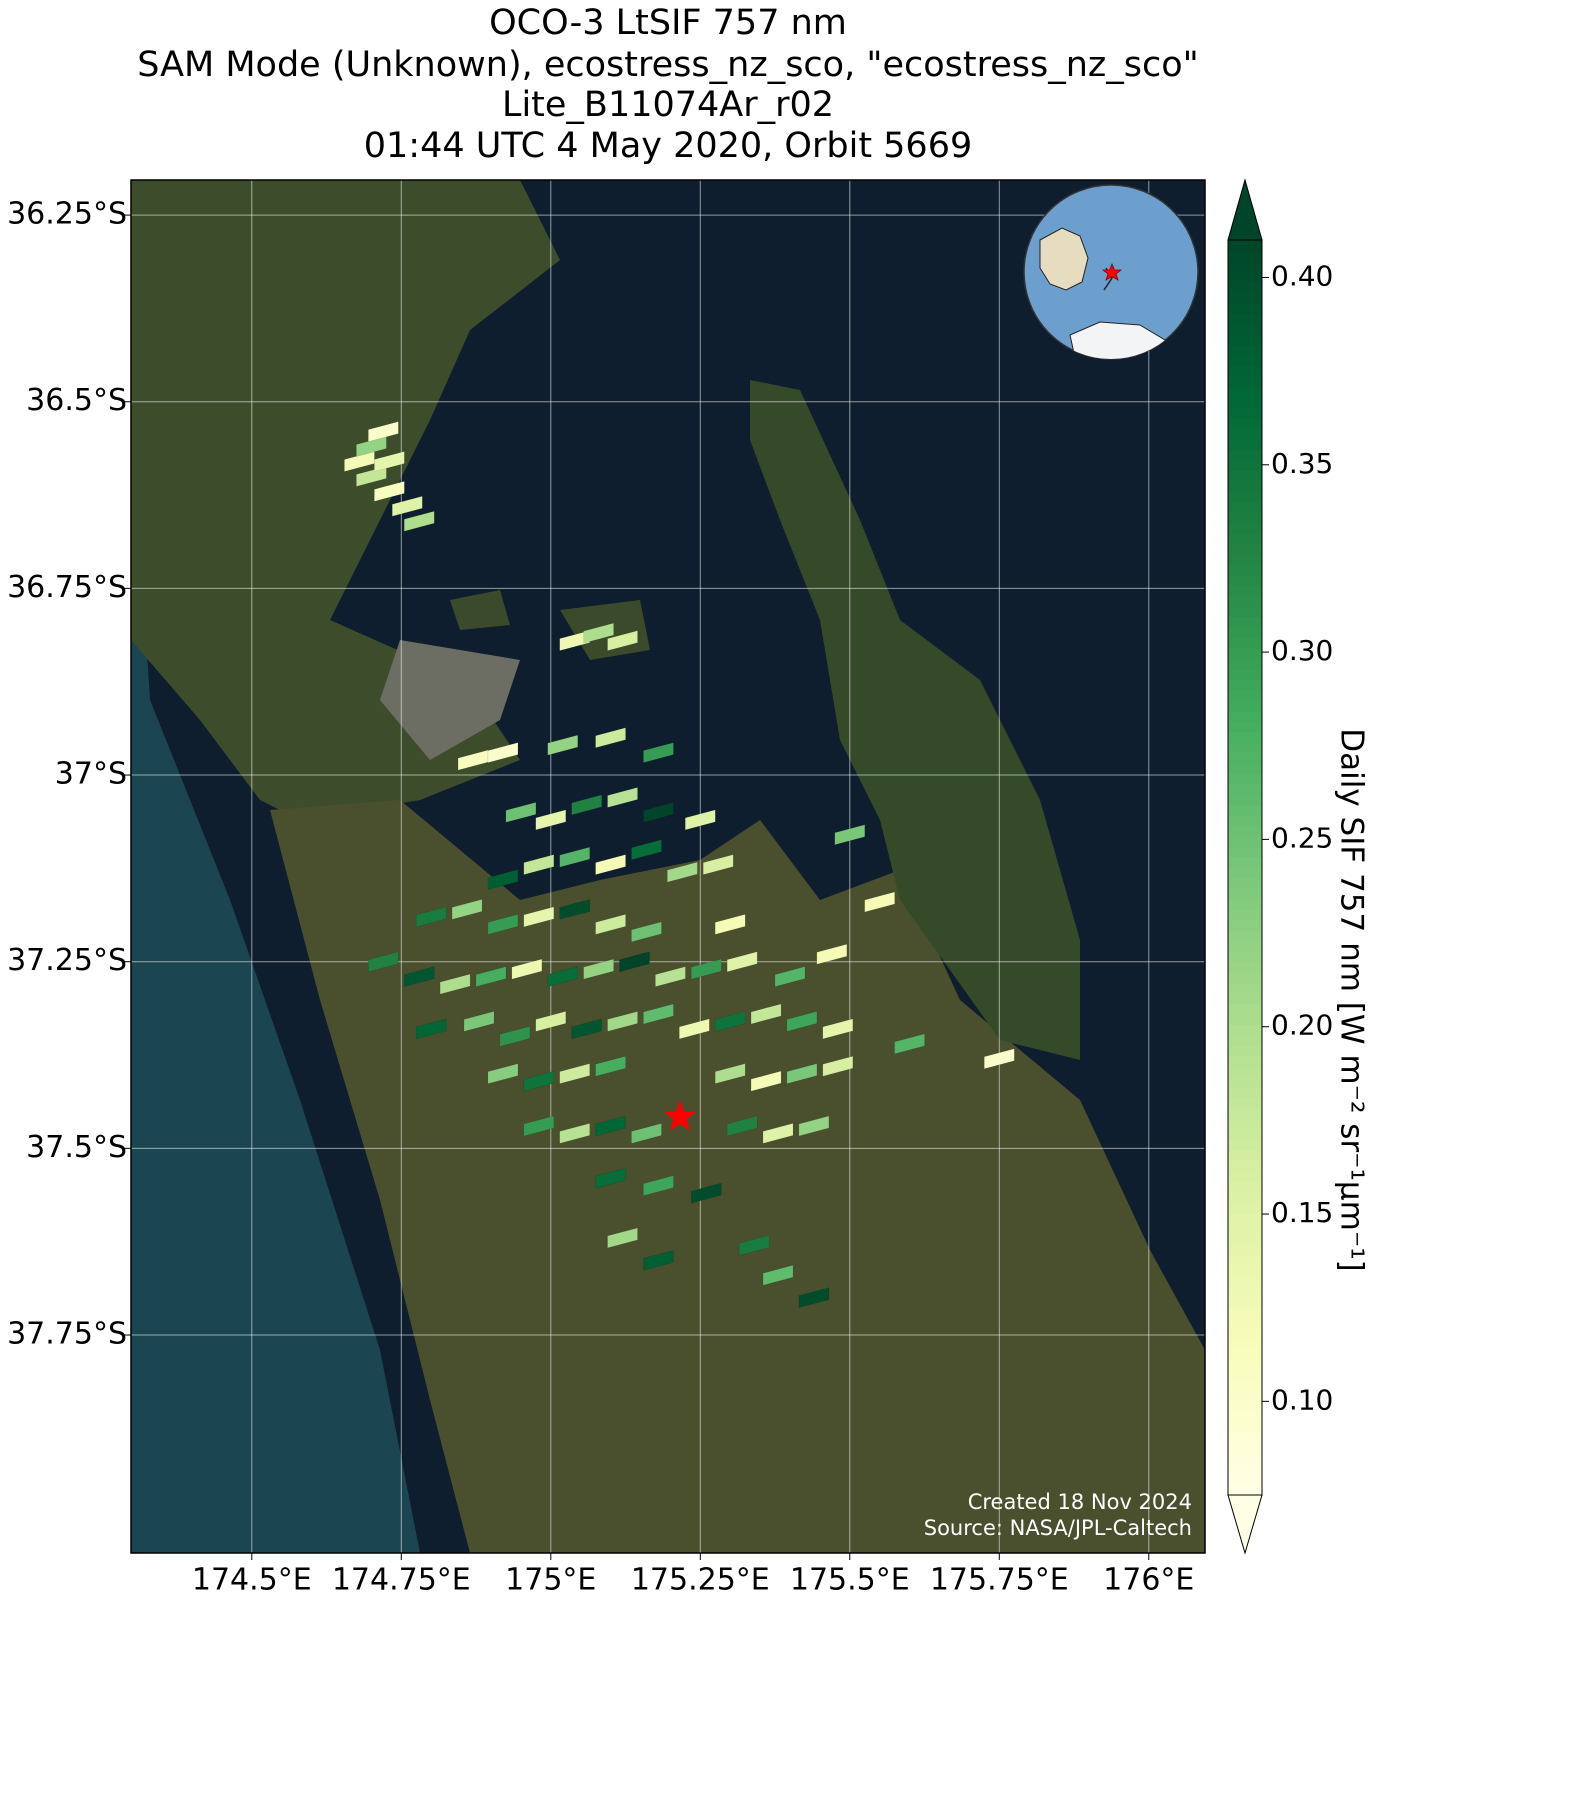 Image resolution: width=1580 pixels, height=1799 pixels. I want to click on x-tick-label: 175.25°E, so click(700, 1580).